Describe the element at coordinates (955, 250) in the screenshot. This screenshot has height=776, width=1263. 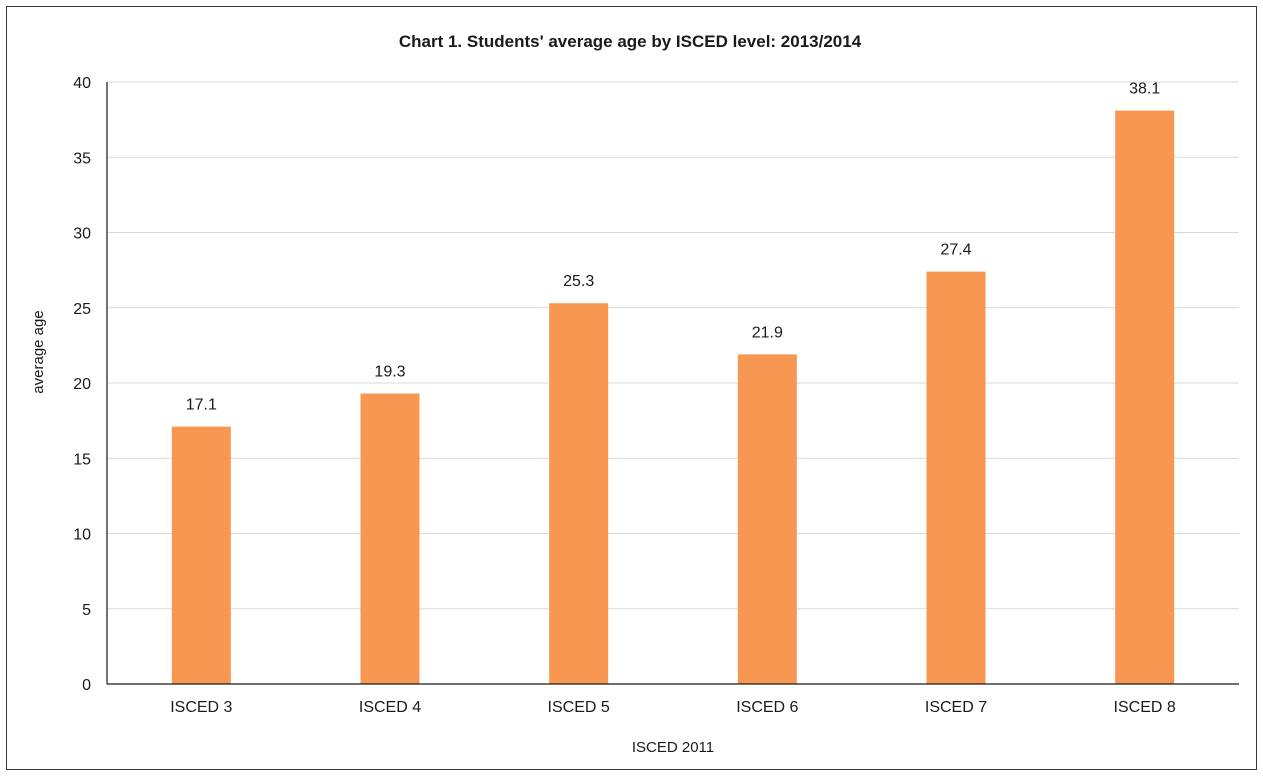
I see `bar-data-label: 27.4` at that location.